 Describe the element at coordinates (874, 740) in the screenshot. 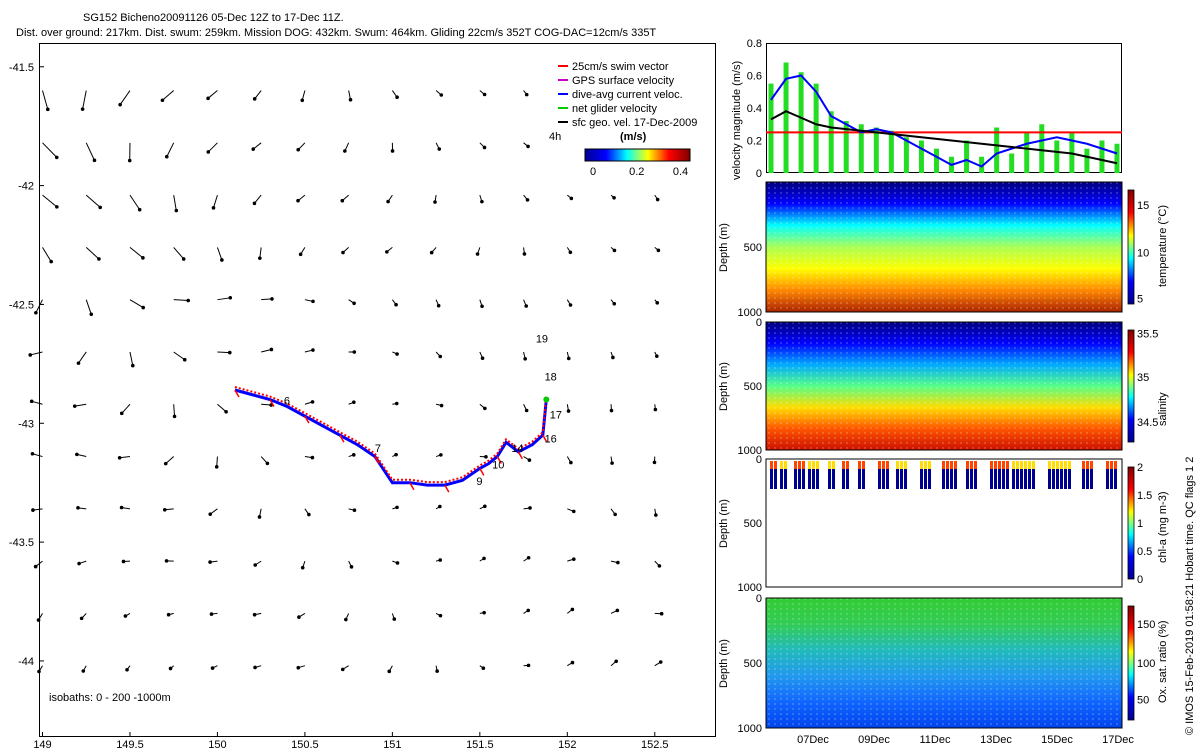

I see `time-tick-label: 09Dec` at that location.